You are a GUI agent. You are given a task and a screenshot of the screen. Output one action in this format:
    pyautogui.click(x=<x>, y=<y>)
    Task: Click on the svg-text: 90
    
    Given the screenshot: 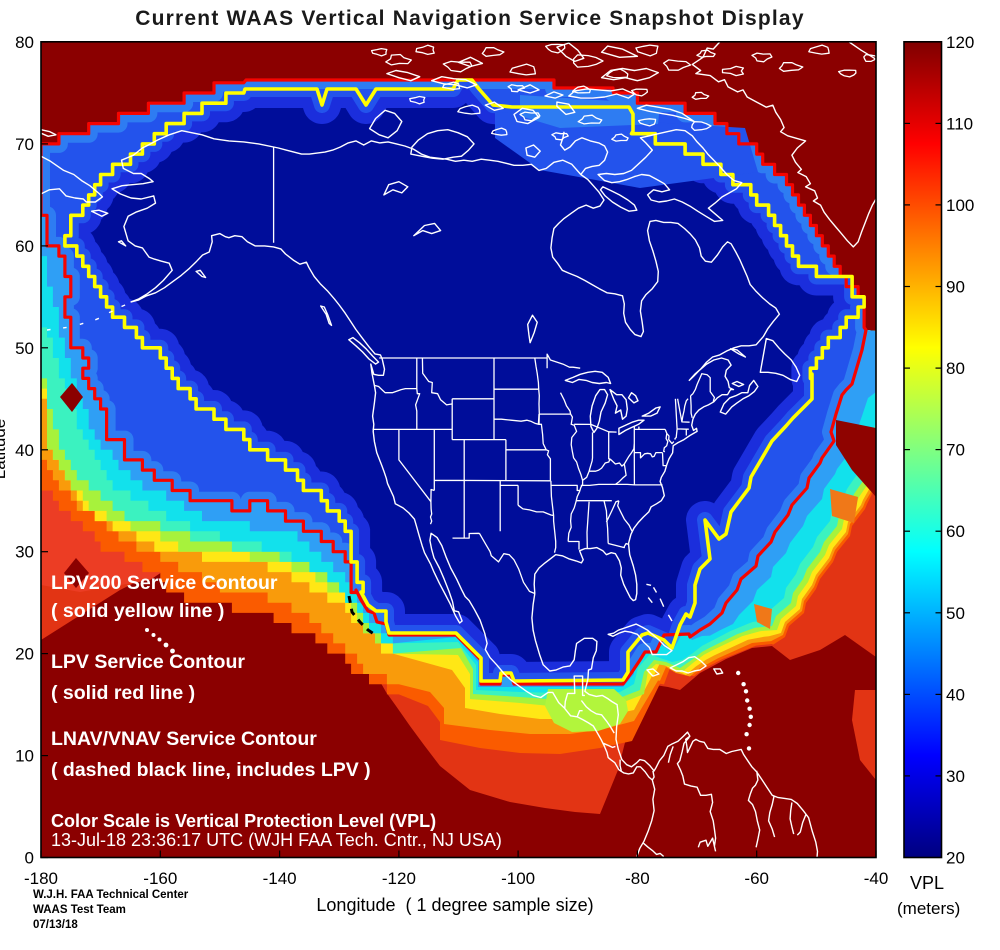 What is the action you would take?
    pyautogui.click(x=955, y=287)
    